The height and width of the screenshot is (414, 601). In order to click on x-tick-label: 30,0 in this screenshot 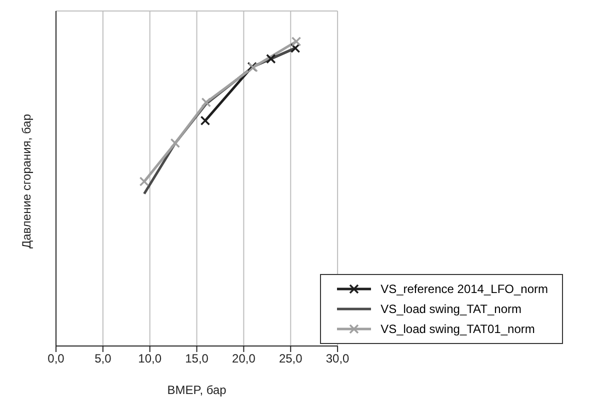, I will do `click(338, 359)`.